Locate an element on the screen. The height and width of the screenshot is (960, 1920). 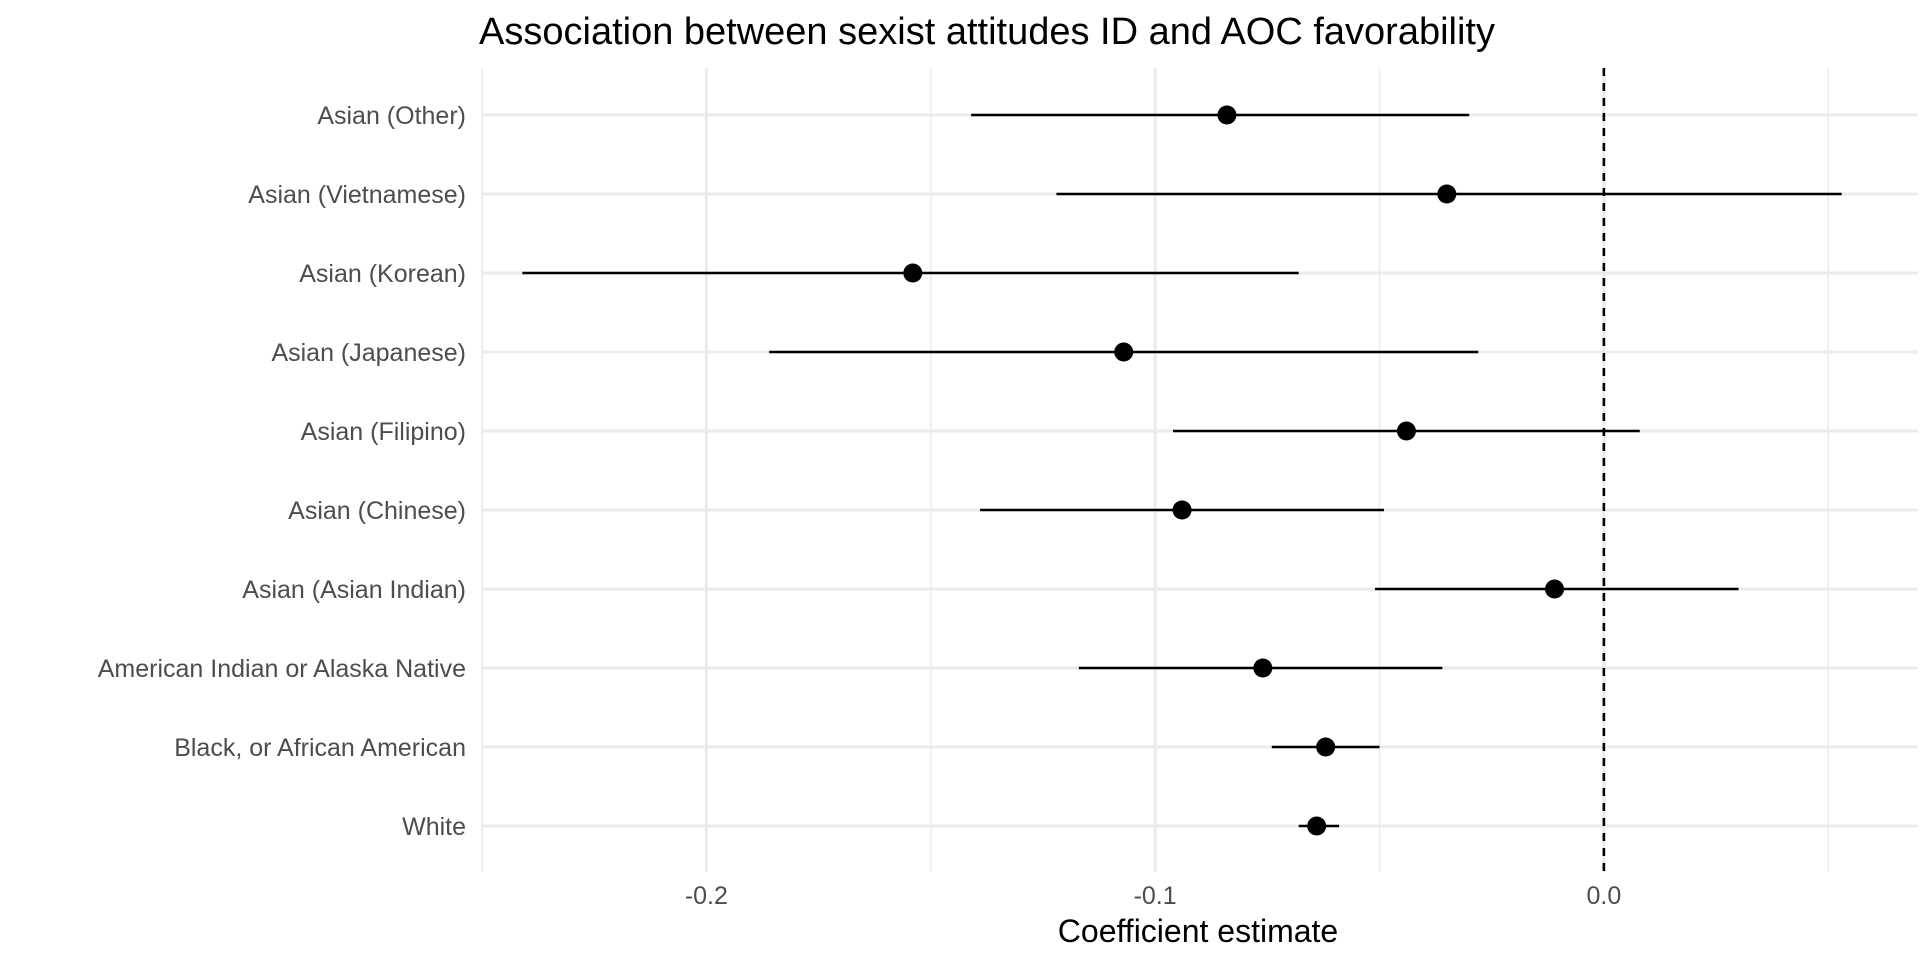
x-axis-title: Coefficient estimate is located at coordinates (1198, 931).